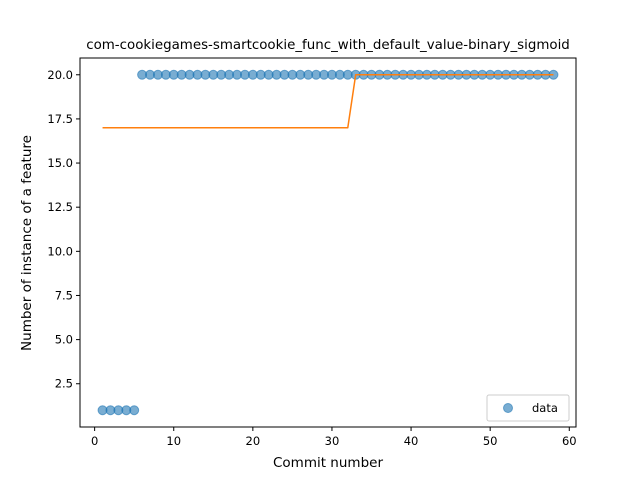 Image resolution: width=640 pixels, height=480 pixels. I want to click on y-tick-label: 10.0, so click(60, 251).